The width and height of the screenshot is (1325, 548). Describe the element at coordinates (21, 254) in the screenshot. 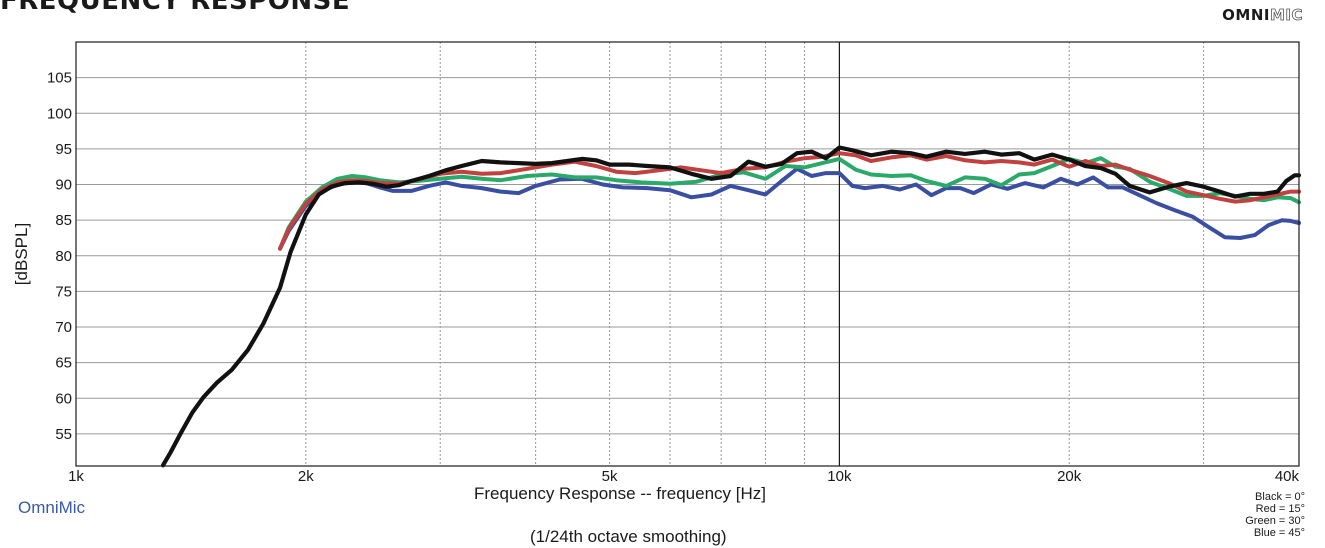

I see `y-axis-label: [dBSPL]` at that location.